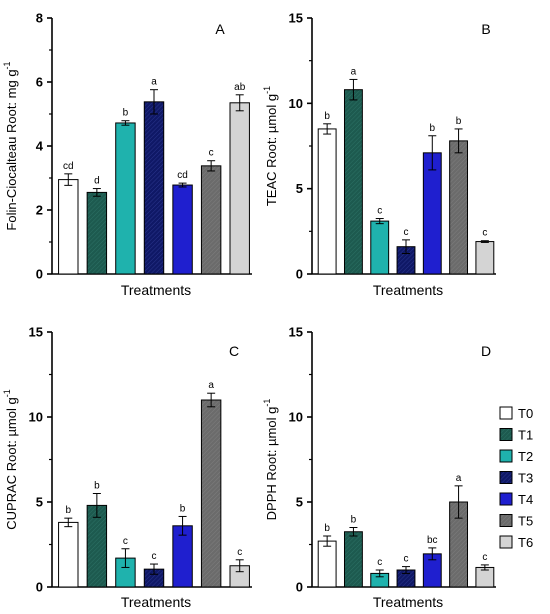 The height and width of the screenshot is (614, 550). What do you see at coordinates (271, 464) in the screenshot?
I see `y-axis-title-main: DPPH Root: µmol g` at bounding box center [271, 464].